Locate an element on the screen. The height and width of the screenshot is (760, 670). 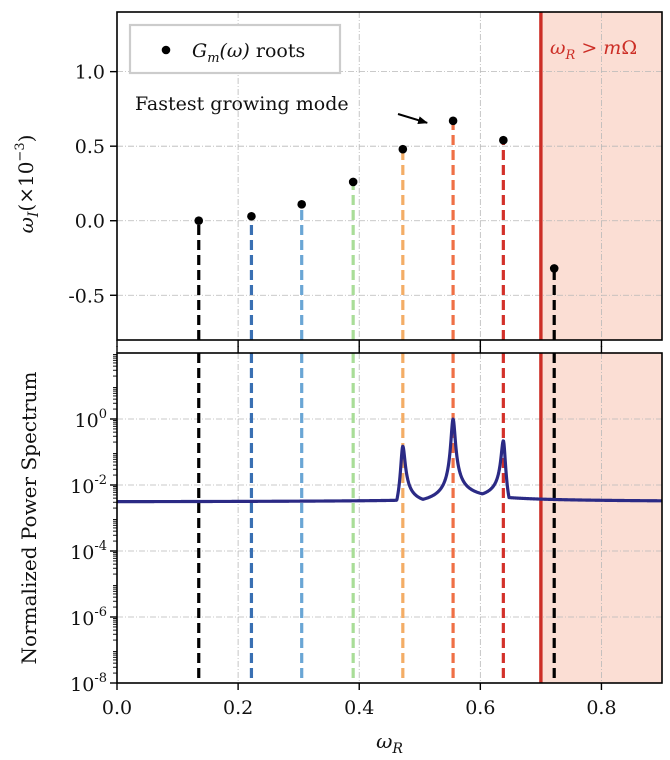
legend-label: Gm(ω) roots is located at coordinates (248, 53).